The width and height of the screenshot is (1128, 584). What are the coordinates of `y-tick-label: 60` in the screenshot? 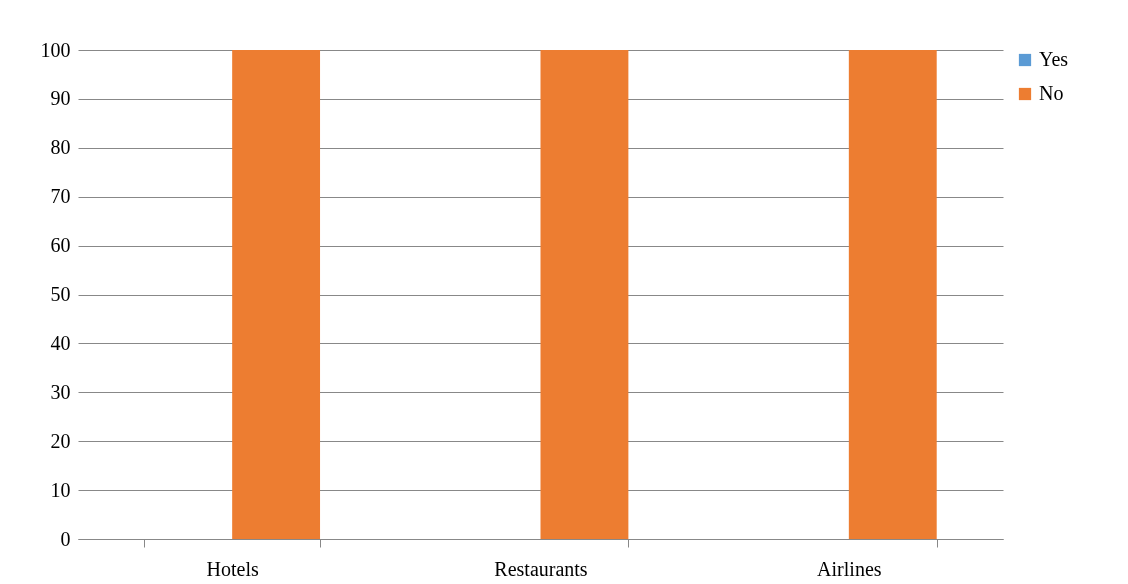 It's located at (60, 245).